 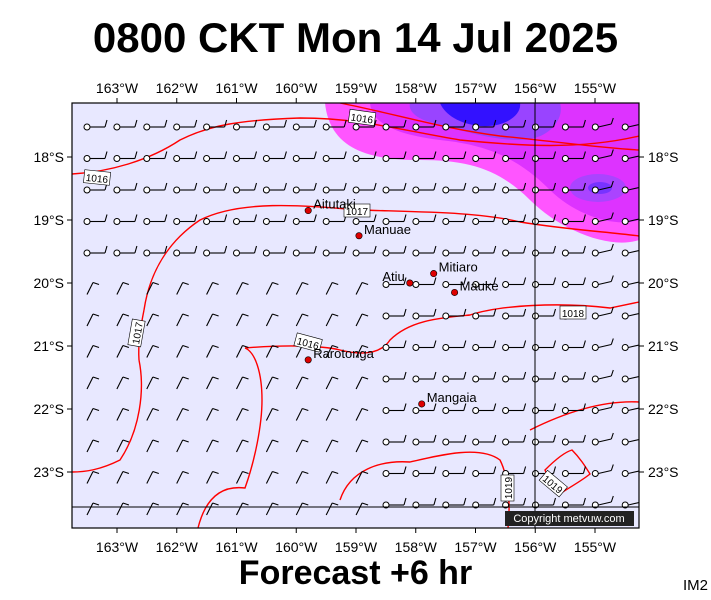 I want to click on lon-label-bottom: 157°W, so click(x=475, y=547).